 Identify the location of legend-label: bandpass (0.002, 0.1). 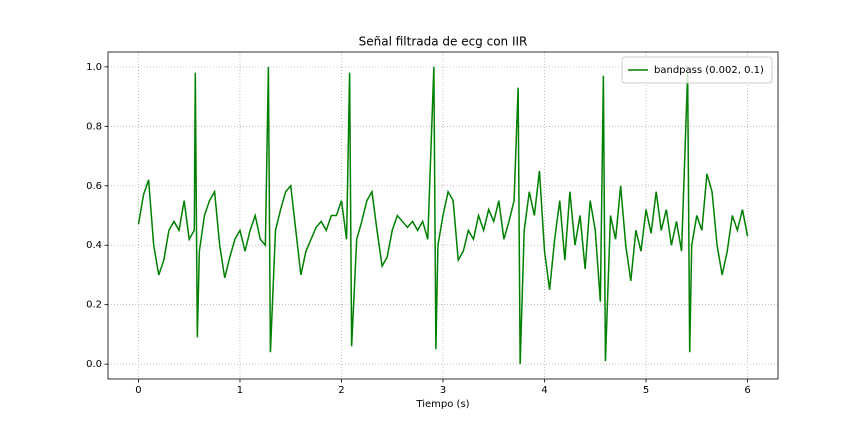
(709, 70).